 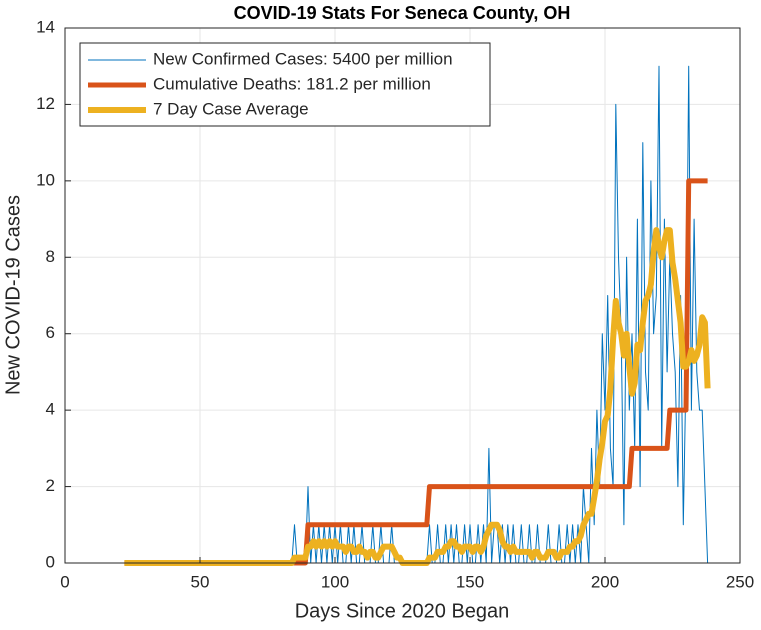 What do you see at coordinates (740, 581) in the screenshot?
I see `x-tick-label: 250` at bounding box center [740, 581].